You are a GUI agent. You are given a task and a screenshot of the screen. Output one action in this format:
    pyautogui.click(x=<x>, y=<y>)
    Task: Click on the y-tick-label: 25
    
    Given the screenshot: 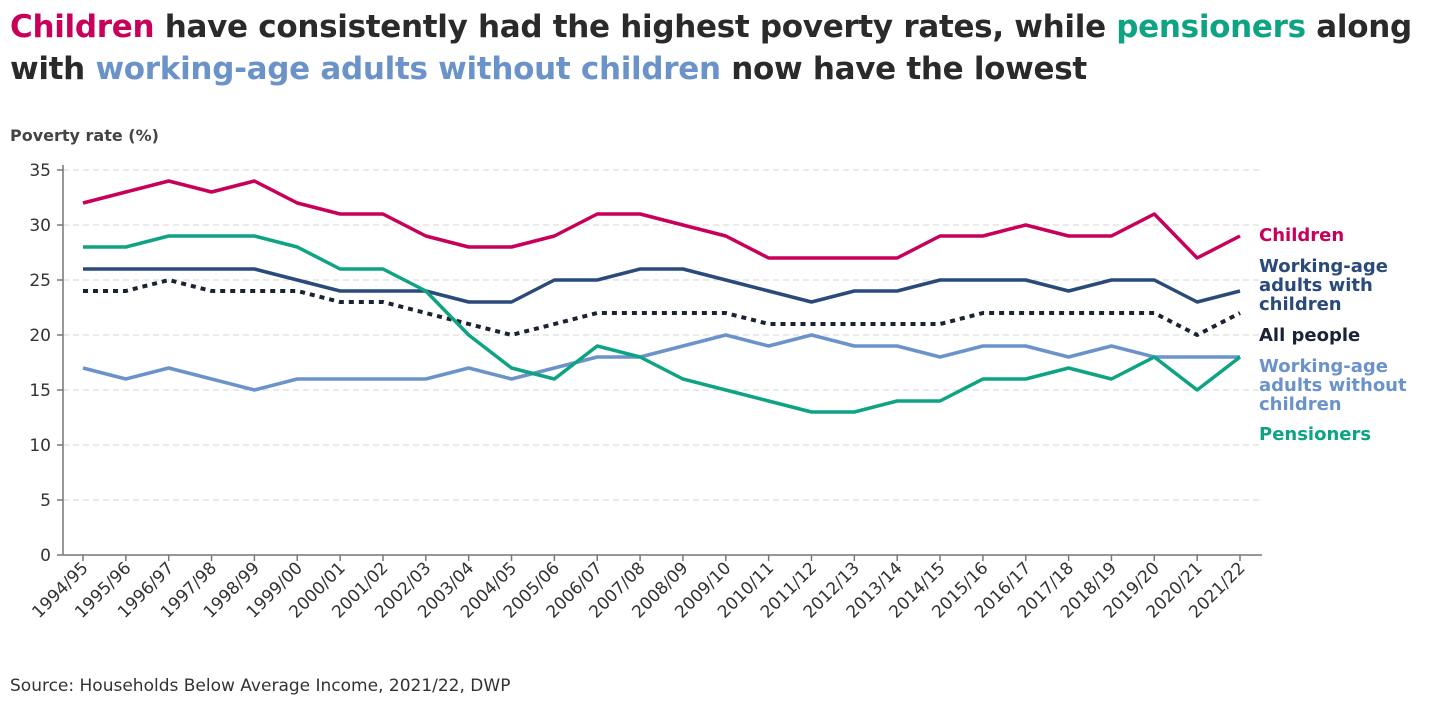 What is the action you would take?
    pyautogui.click(x=40, y=281)
    